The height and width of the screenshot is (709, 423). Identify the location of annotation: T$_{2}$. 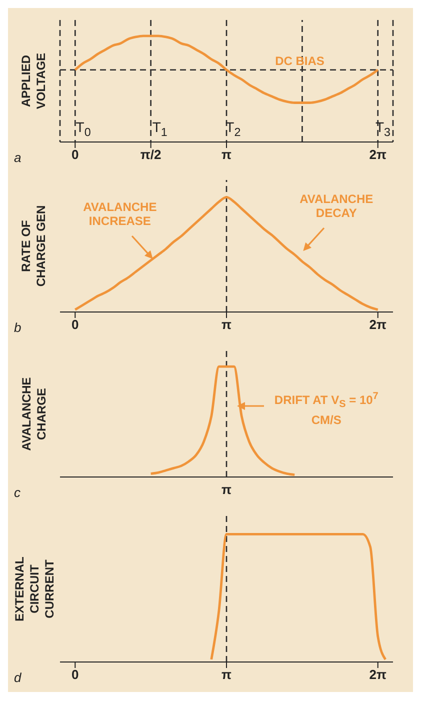
(233, 129).